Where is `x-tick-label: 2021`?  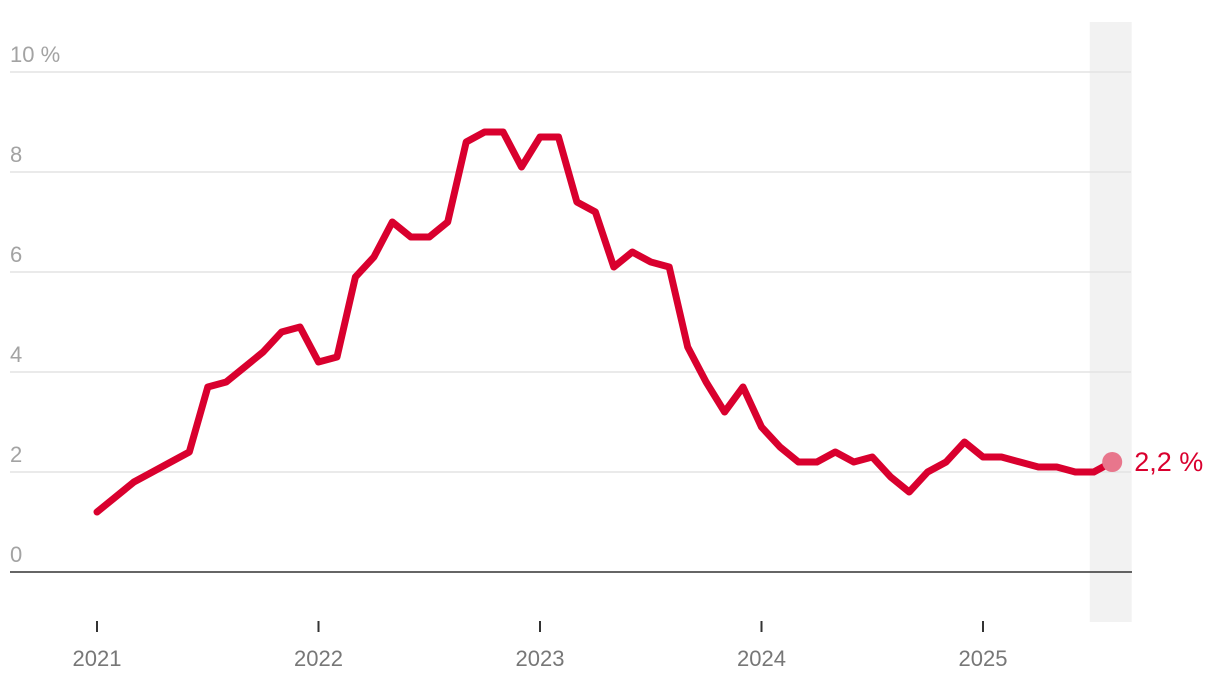 x-tick-label: 2021 is located at coordinates (97, 658).